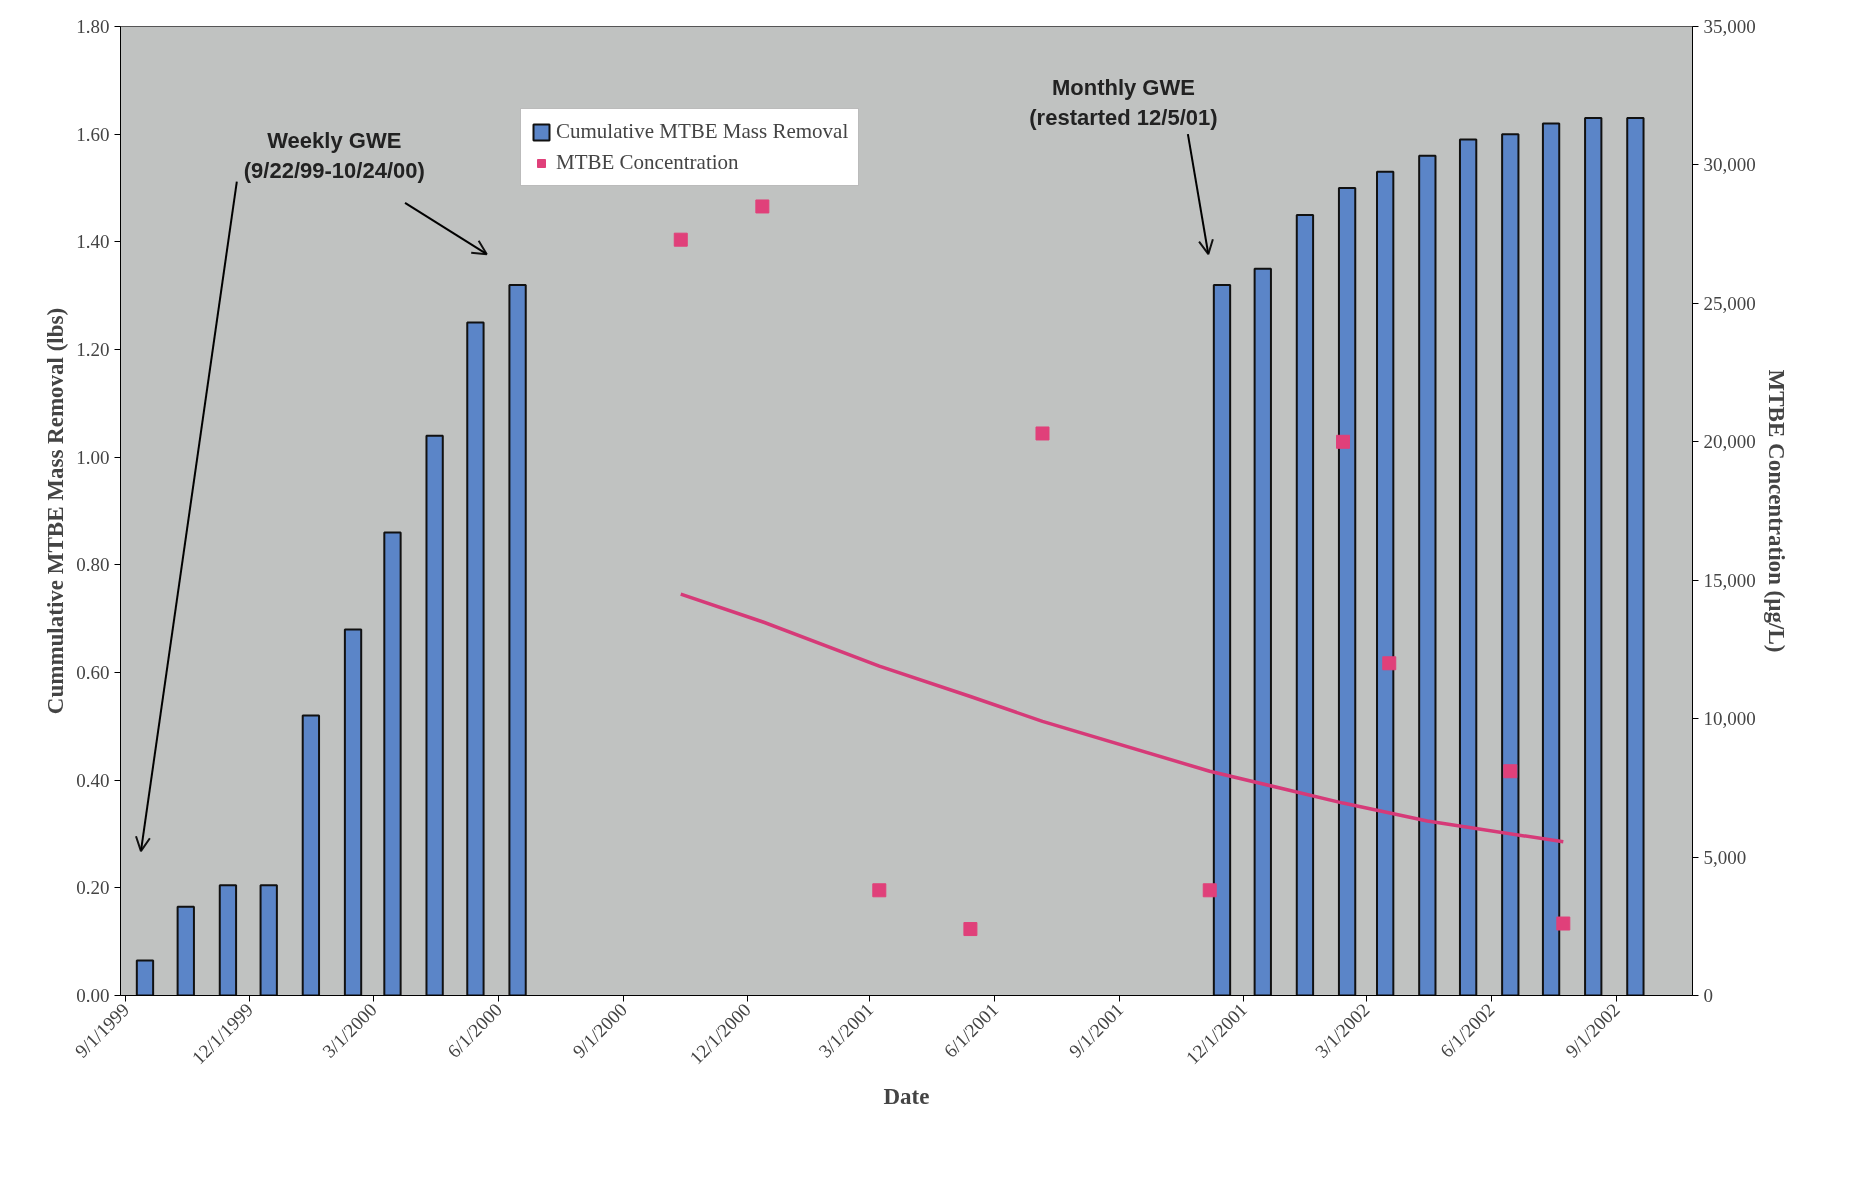 This screenshot has width=1873, height=1186. I want to click on y2-axis-title: MTBE Concentration (µg/L), so click(1776, 511).